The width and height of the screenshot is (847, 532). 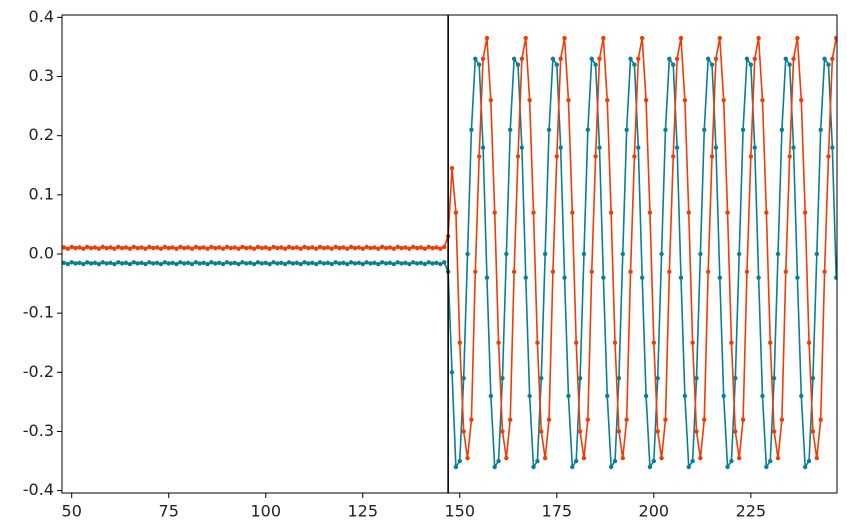 I want to click on y-tick-label: 0.4, so click(x=41, y=16).